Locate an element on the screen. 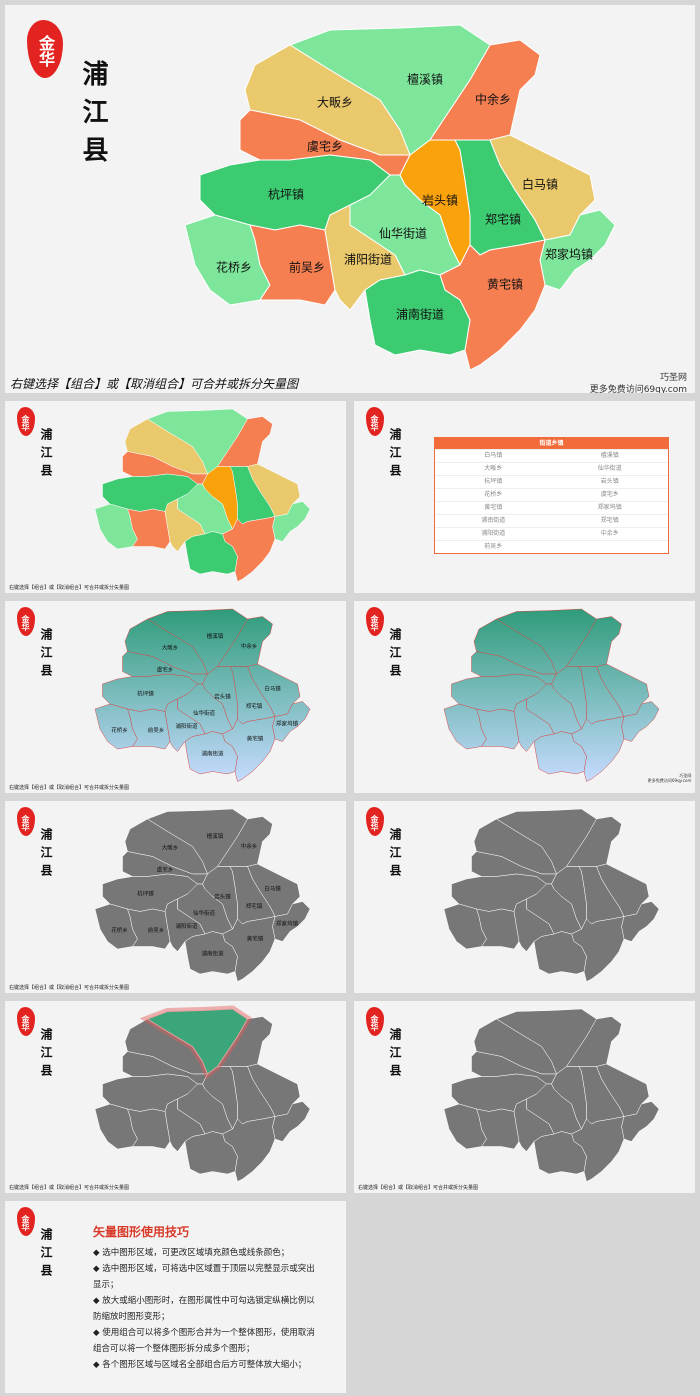 Image resolution: width=700 pixels, height=1396 pixels. tip: 各个图形区域与区域名全部组合后方可整体放大缩小； is located at coordinates (204, 1365).